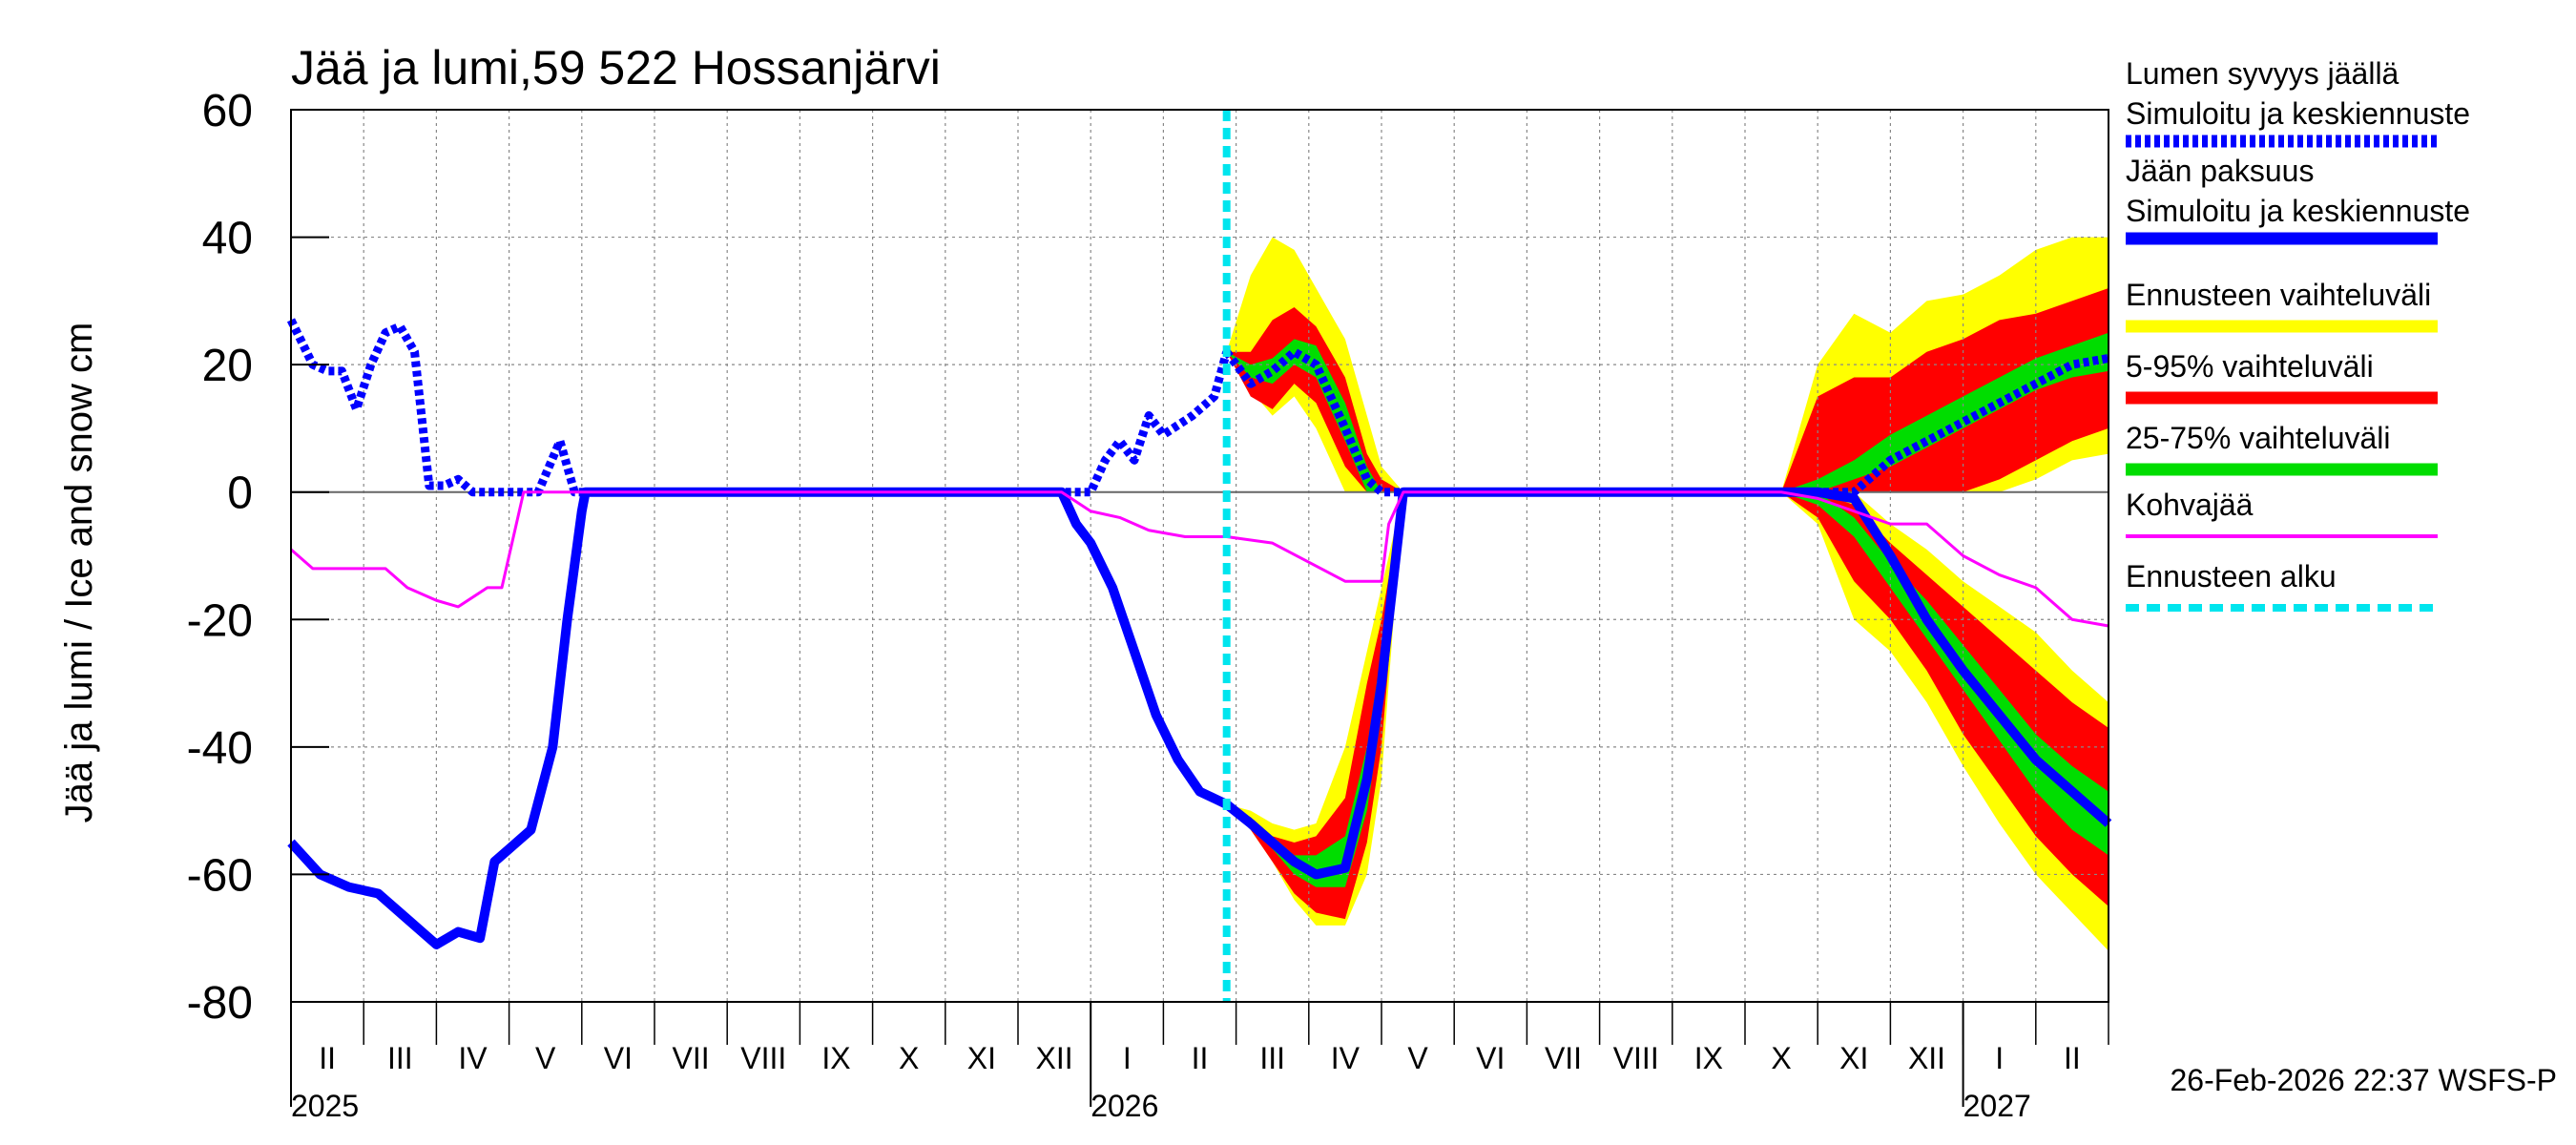 Image resolution: width=2576 pixels, height=1145 pixels. What do you see at coordinates (759, 407) in the screenshot?
I see `snow-depth-simulated-line` at bounding box center [759, 407].